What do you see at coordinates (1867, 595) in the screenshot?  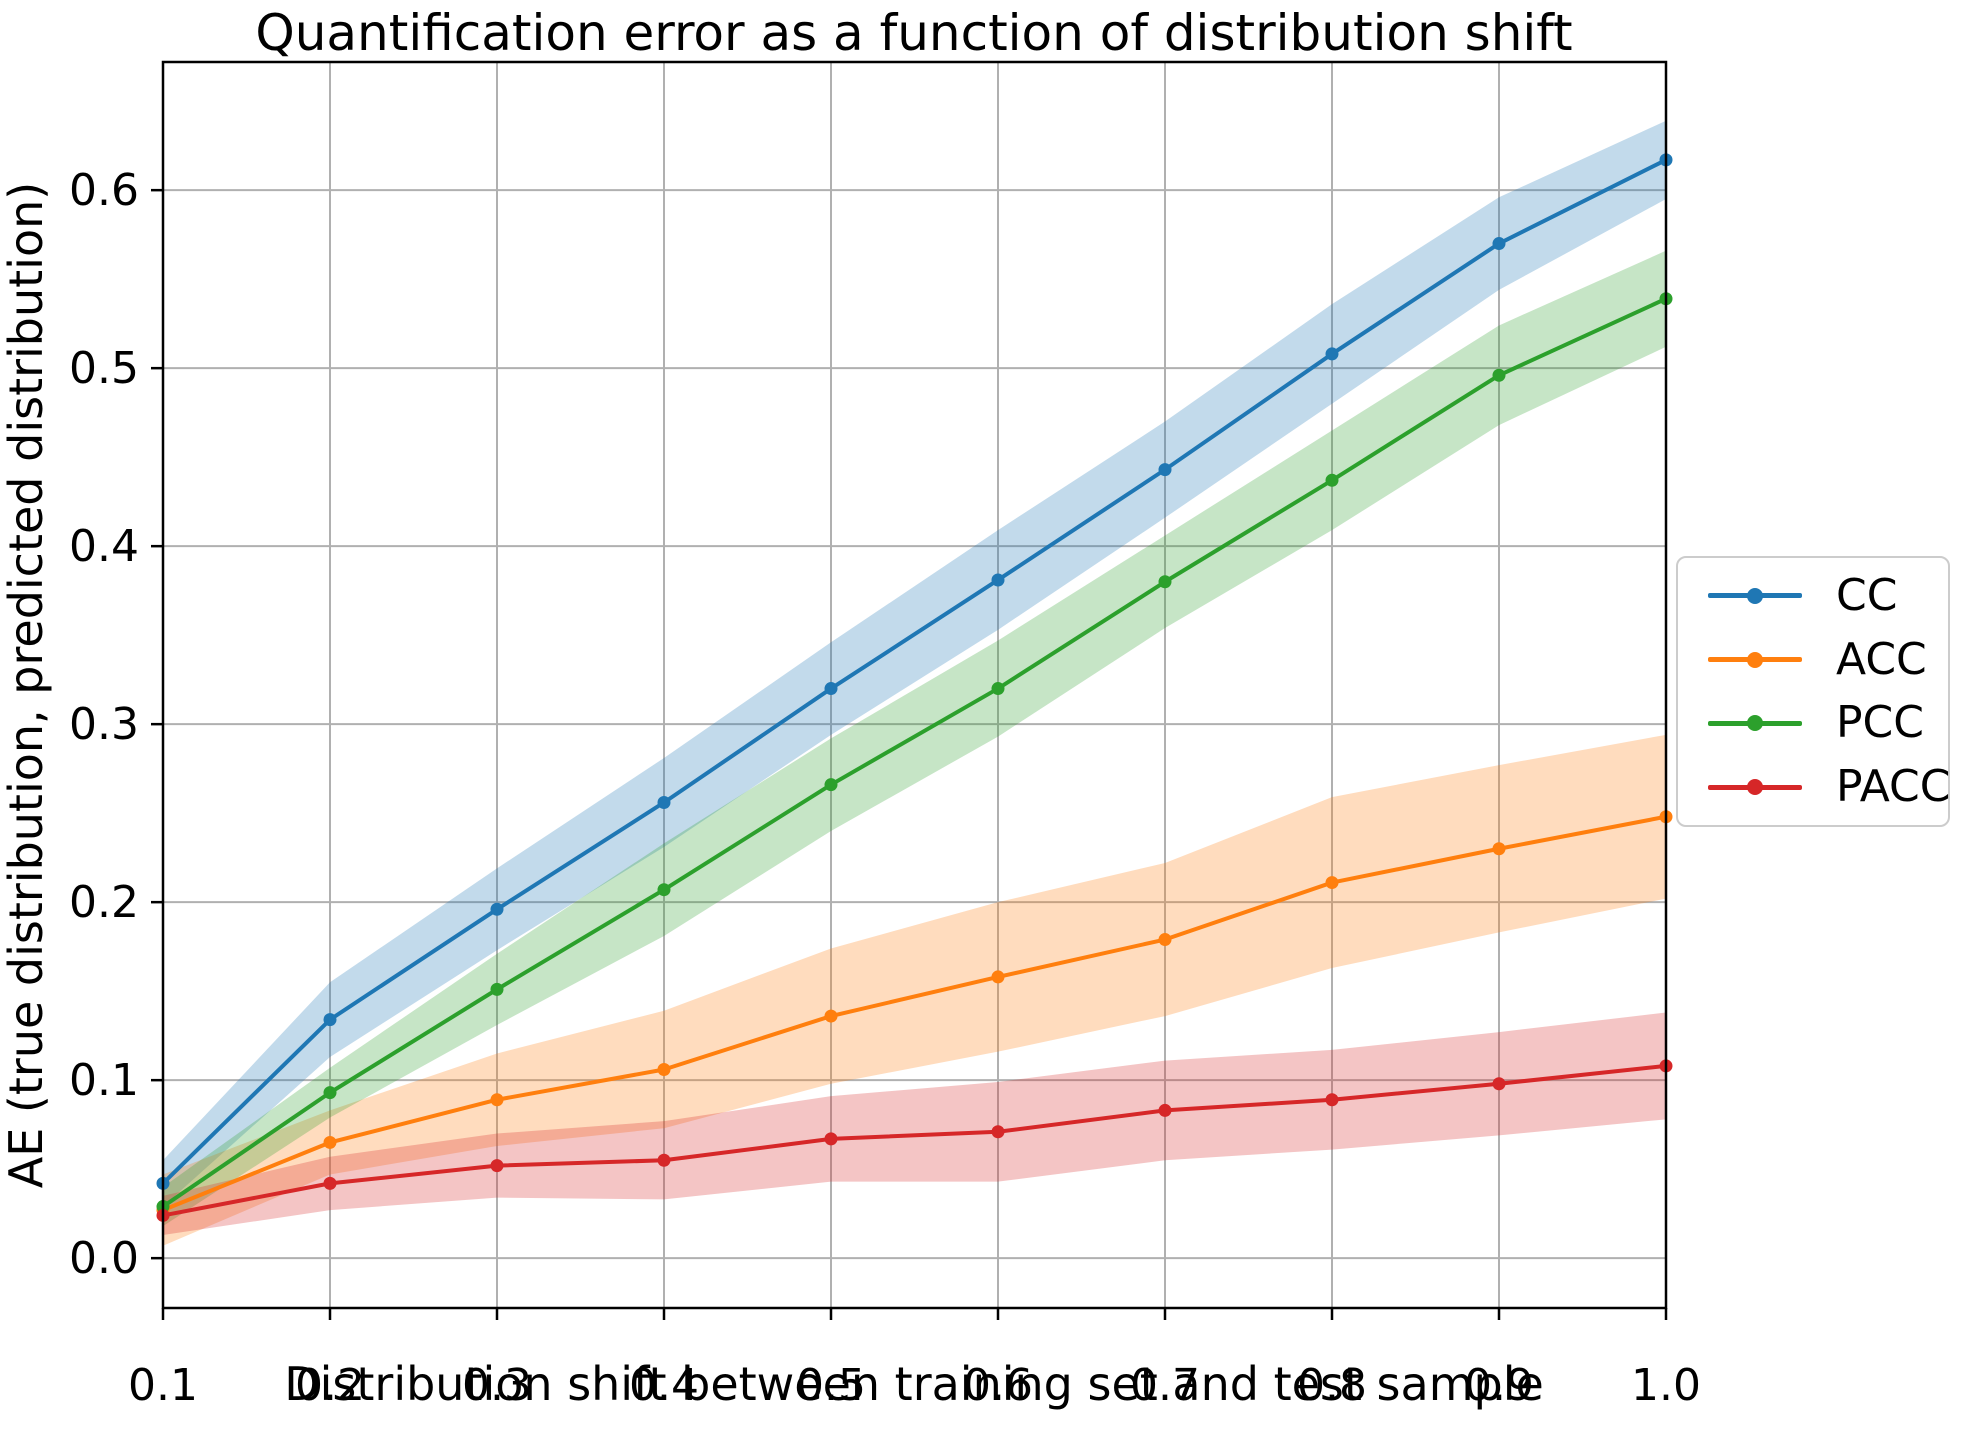 I see `legend-label-cc: CC` at bounding box center [1867, 595].